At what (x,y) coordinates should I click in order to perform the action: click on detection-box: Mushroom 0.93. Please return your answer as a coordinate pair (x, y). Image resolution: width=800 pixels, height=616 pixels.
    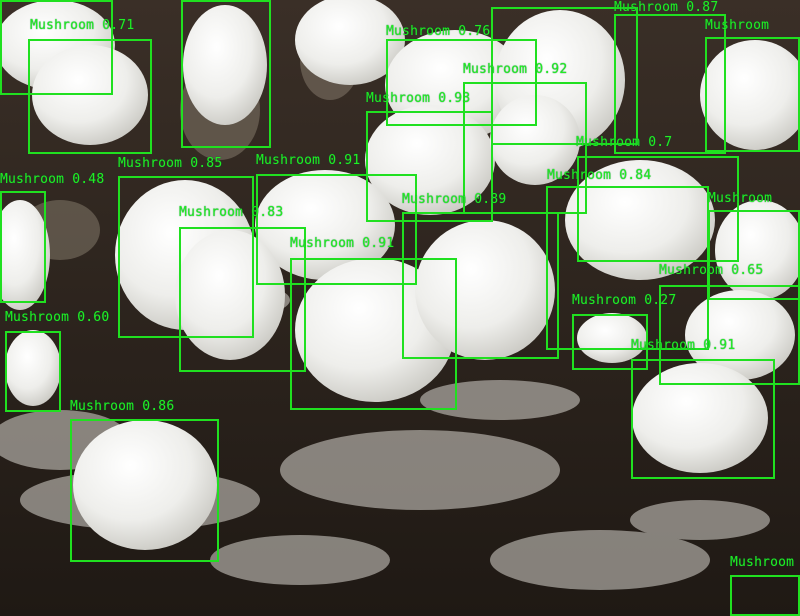
    Looking at the image, I should click on (429, 156).